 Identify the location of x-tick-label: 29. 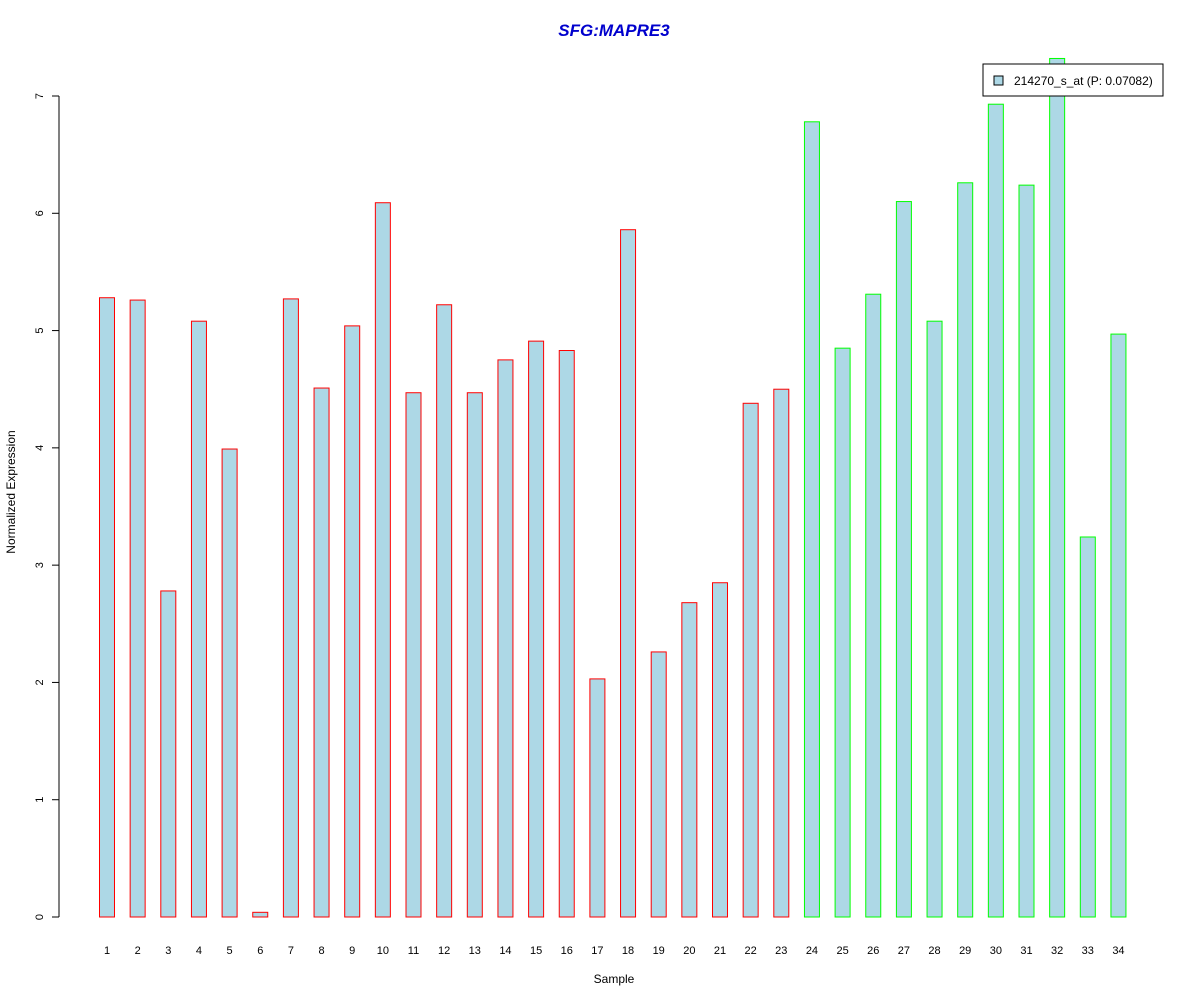
(965, 951).